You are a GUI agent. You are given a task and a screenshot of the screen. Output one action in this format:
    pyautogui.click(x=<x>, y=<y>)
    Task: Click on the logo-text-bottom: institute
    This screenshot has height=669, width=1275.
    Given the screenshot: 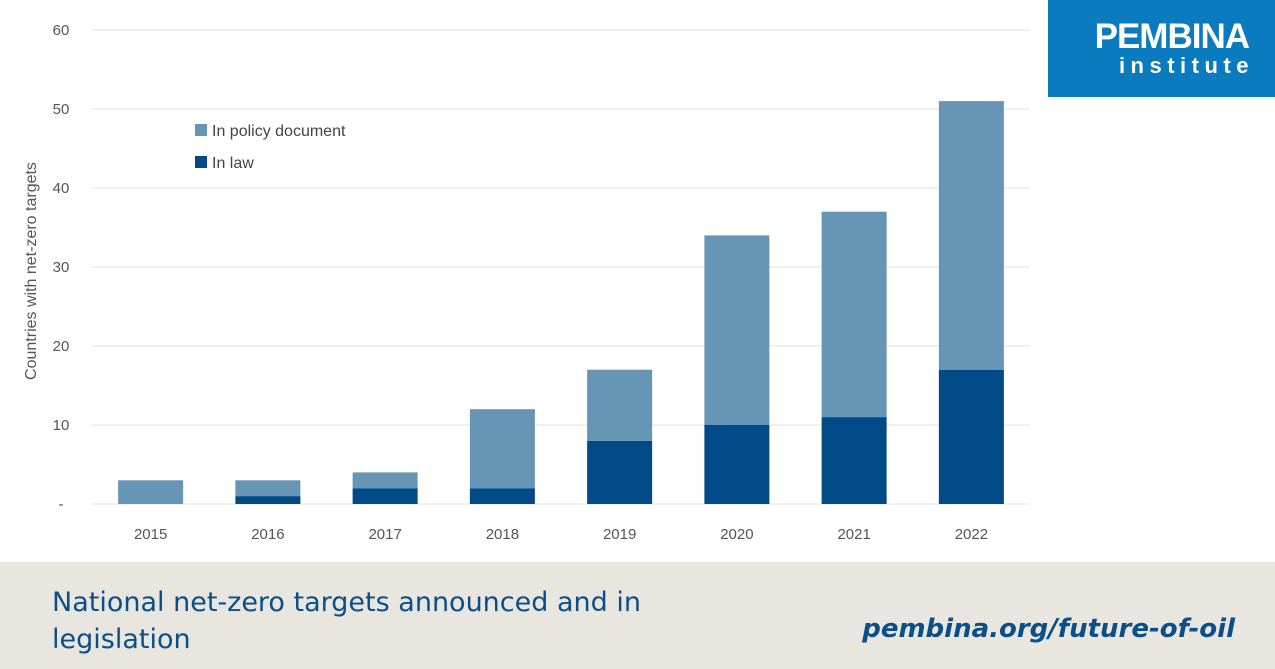 What is the action you would take?
    pyautogui.click(x=1186, y=65)
    